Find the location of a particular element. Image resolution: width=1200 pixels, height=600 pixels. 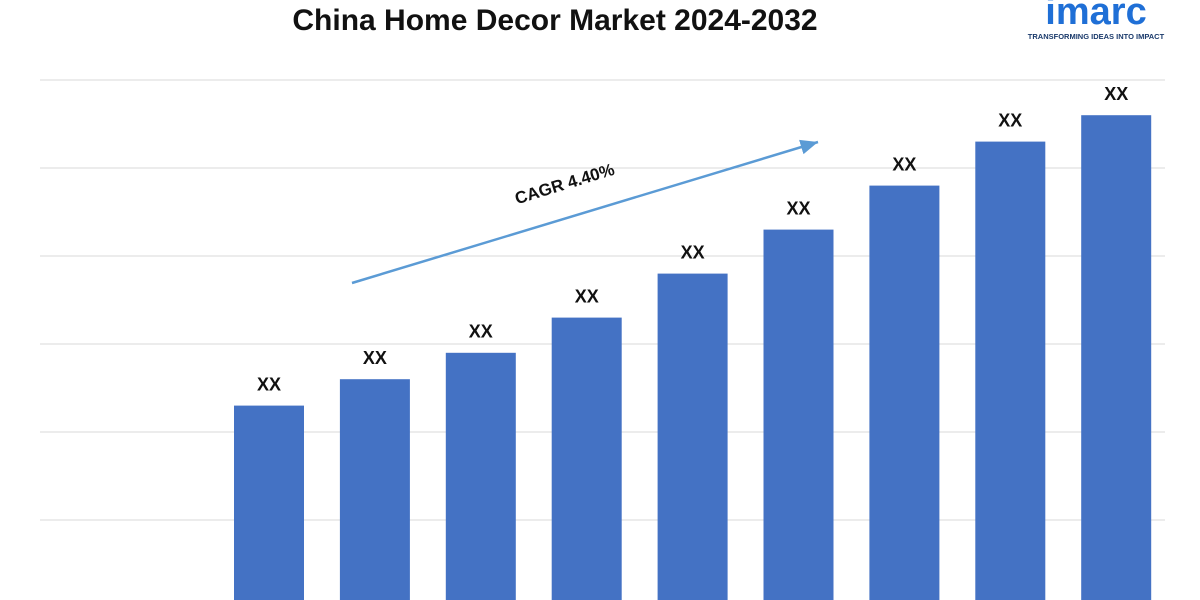

logo-tagline: TRANSFORMING IDEAS INTO IMPACT is located at coordinates (1096, 36).